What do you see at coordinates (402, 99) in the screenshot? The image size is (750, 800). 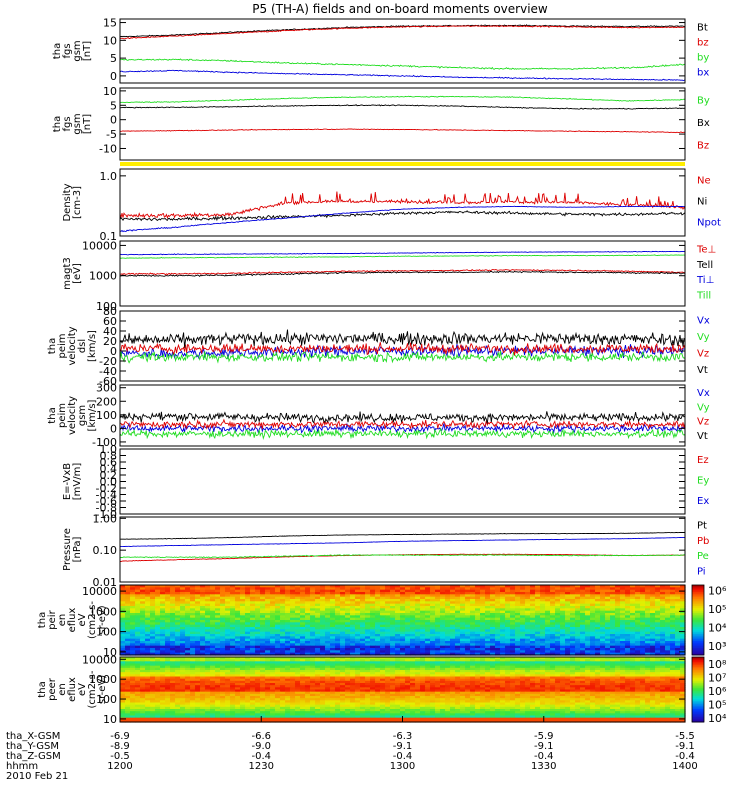 I see `series-line-By` at bounding box center [402, 99].